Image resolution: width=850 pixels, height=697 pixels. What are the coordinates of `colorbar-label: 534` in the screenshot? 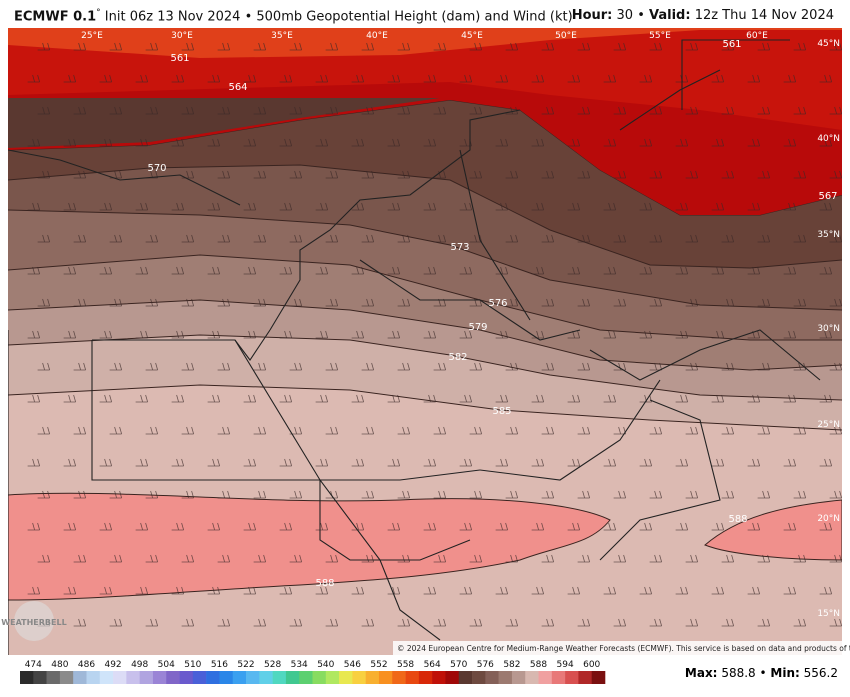 It's located at (299, 665).